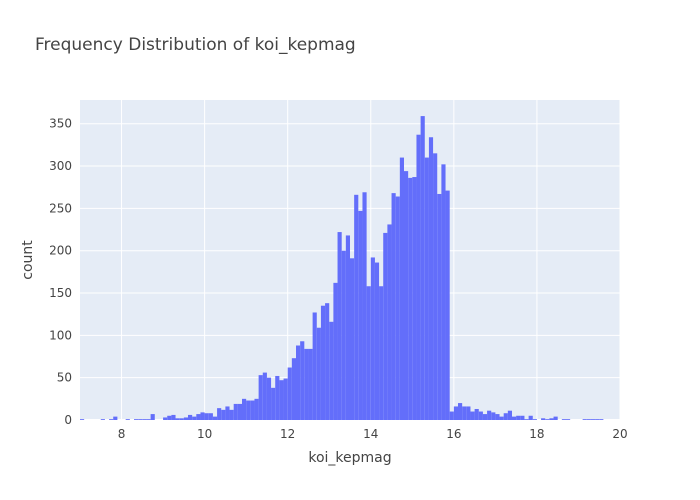 The height and width of the screenshot is (500, 700). What do you see at coordinates (453, 434) in the screenshot?
I see `x-tick-label: 16` at bounding box center [453, 434].